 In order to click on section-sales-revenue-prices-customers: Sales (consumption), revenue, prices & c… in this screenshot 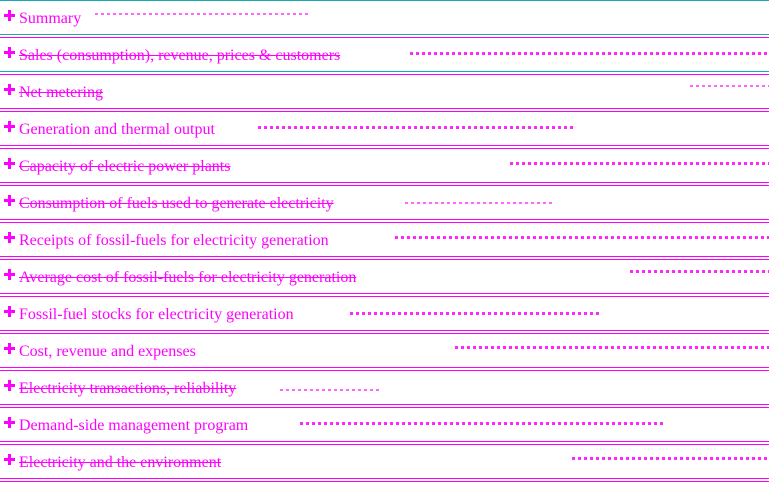, I will do `click(384, 56)`.